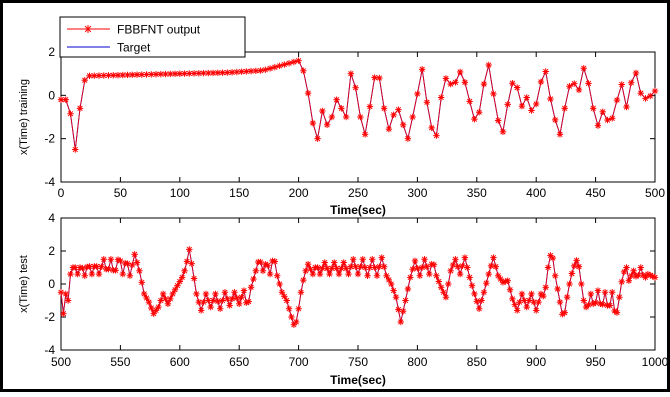 The height and width of the screenshot is (397, 670). I want to click on x-axis-label: Time(sec), so click(358, 380).